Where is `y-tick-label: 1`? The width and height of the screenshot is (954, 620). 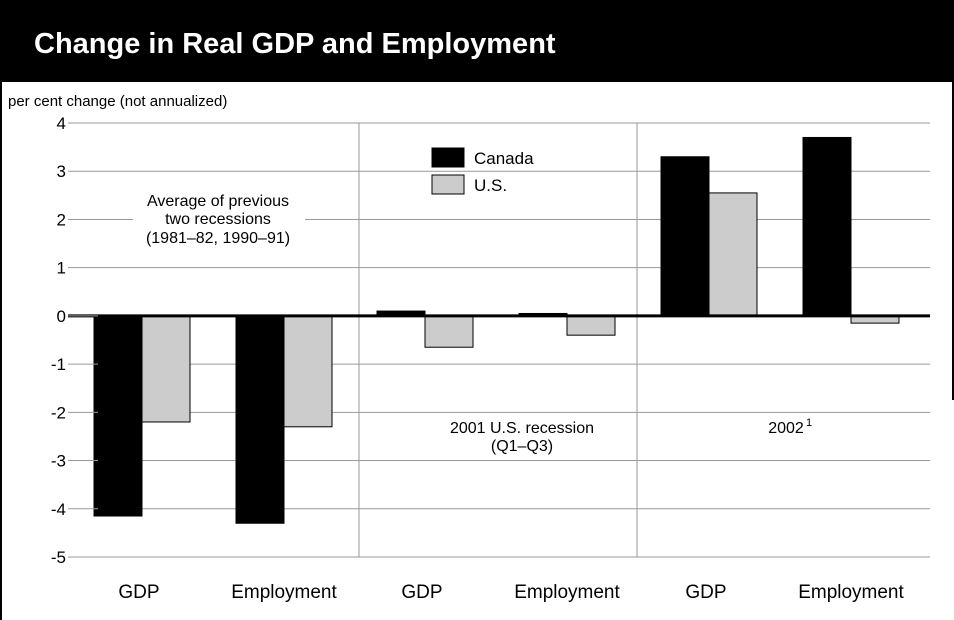 y-tick-label: 1 is located at coordinates (61, 268).